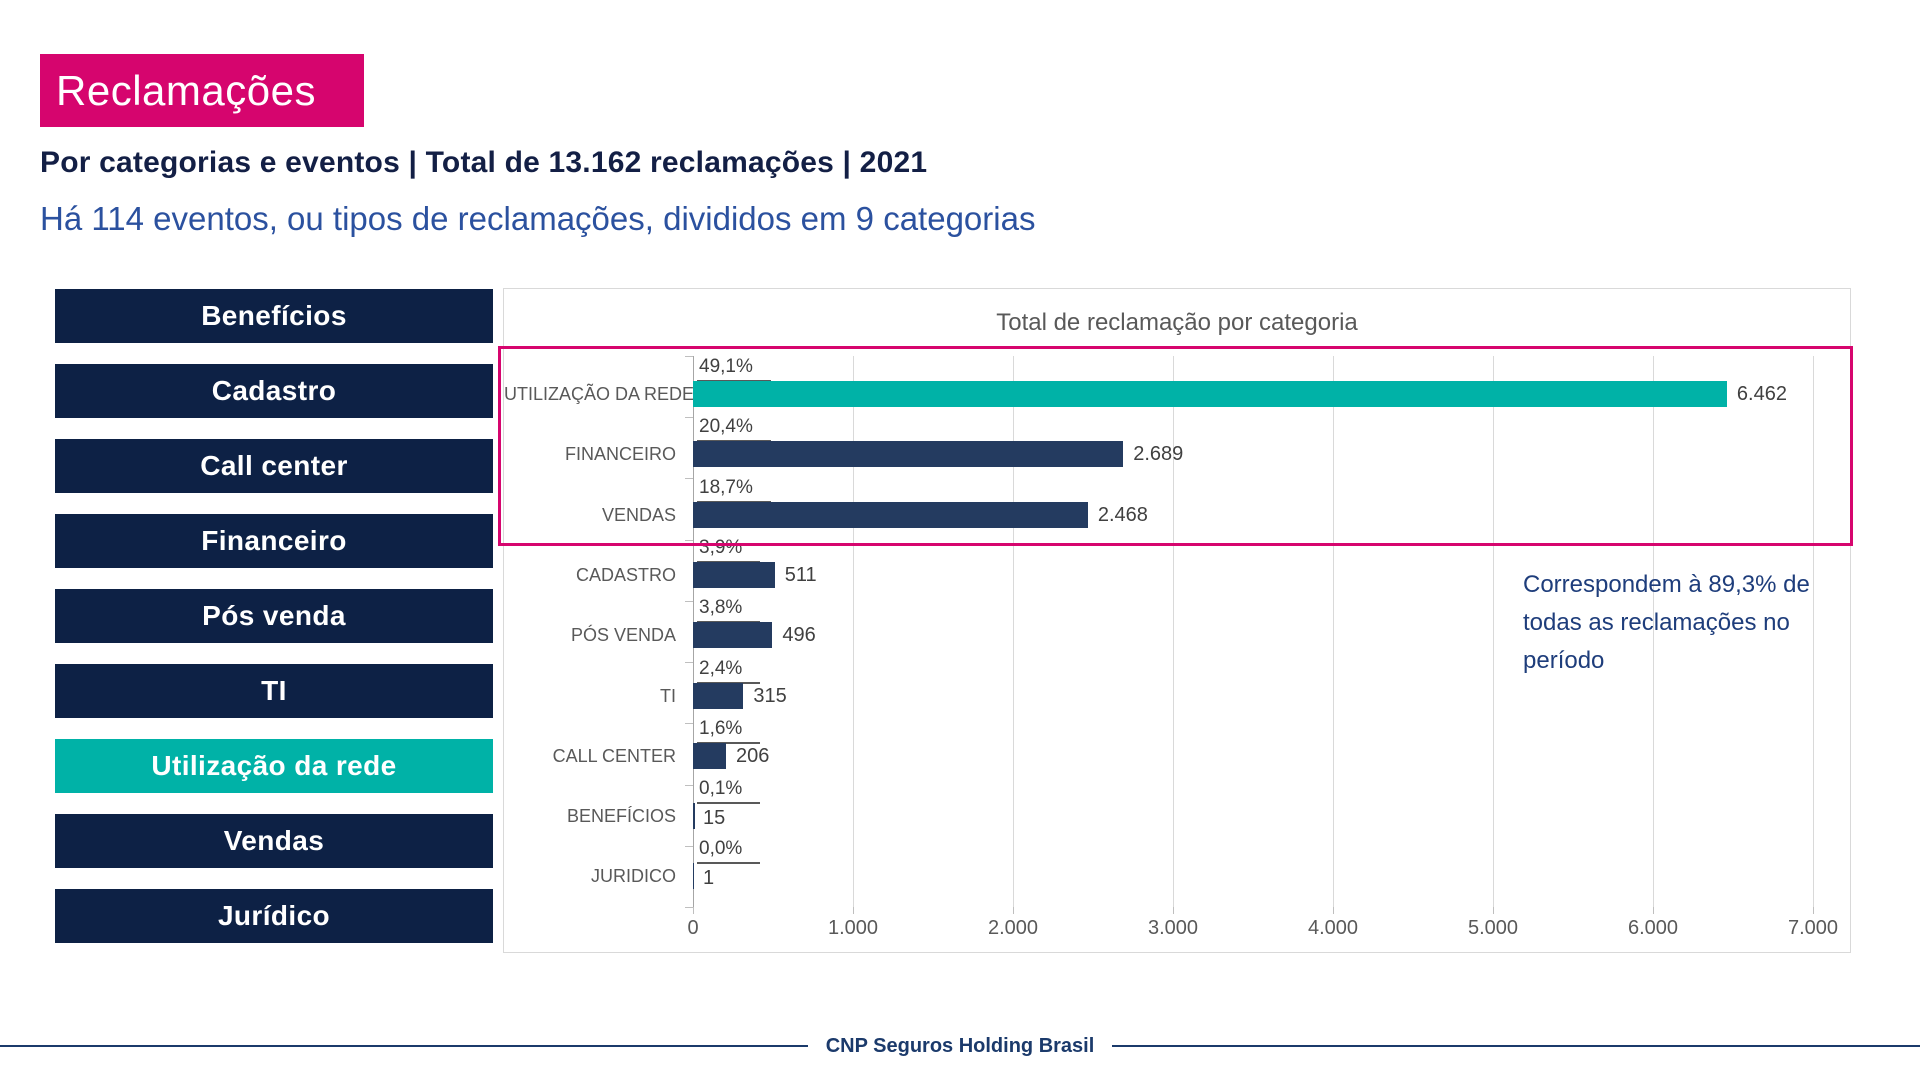 Image resolution: width=1920 pixels, height=1080 pixels. Describe the element at coordinates (853, 928) in the screenshot. I see `x-axis-label: 1.000` at that location.